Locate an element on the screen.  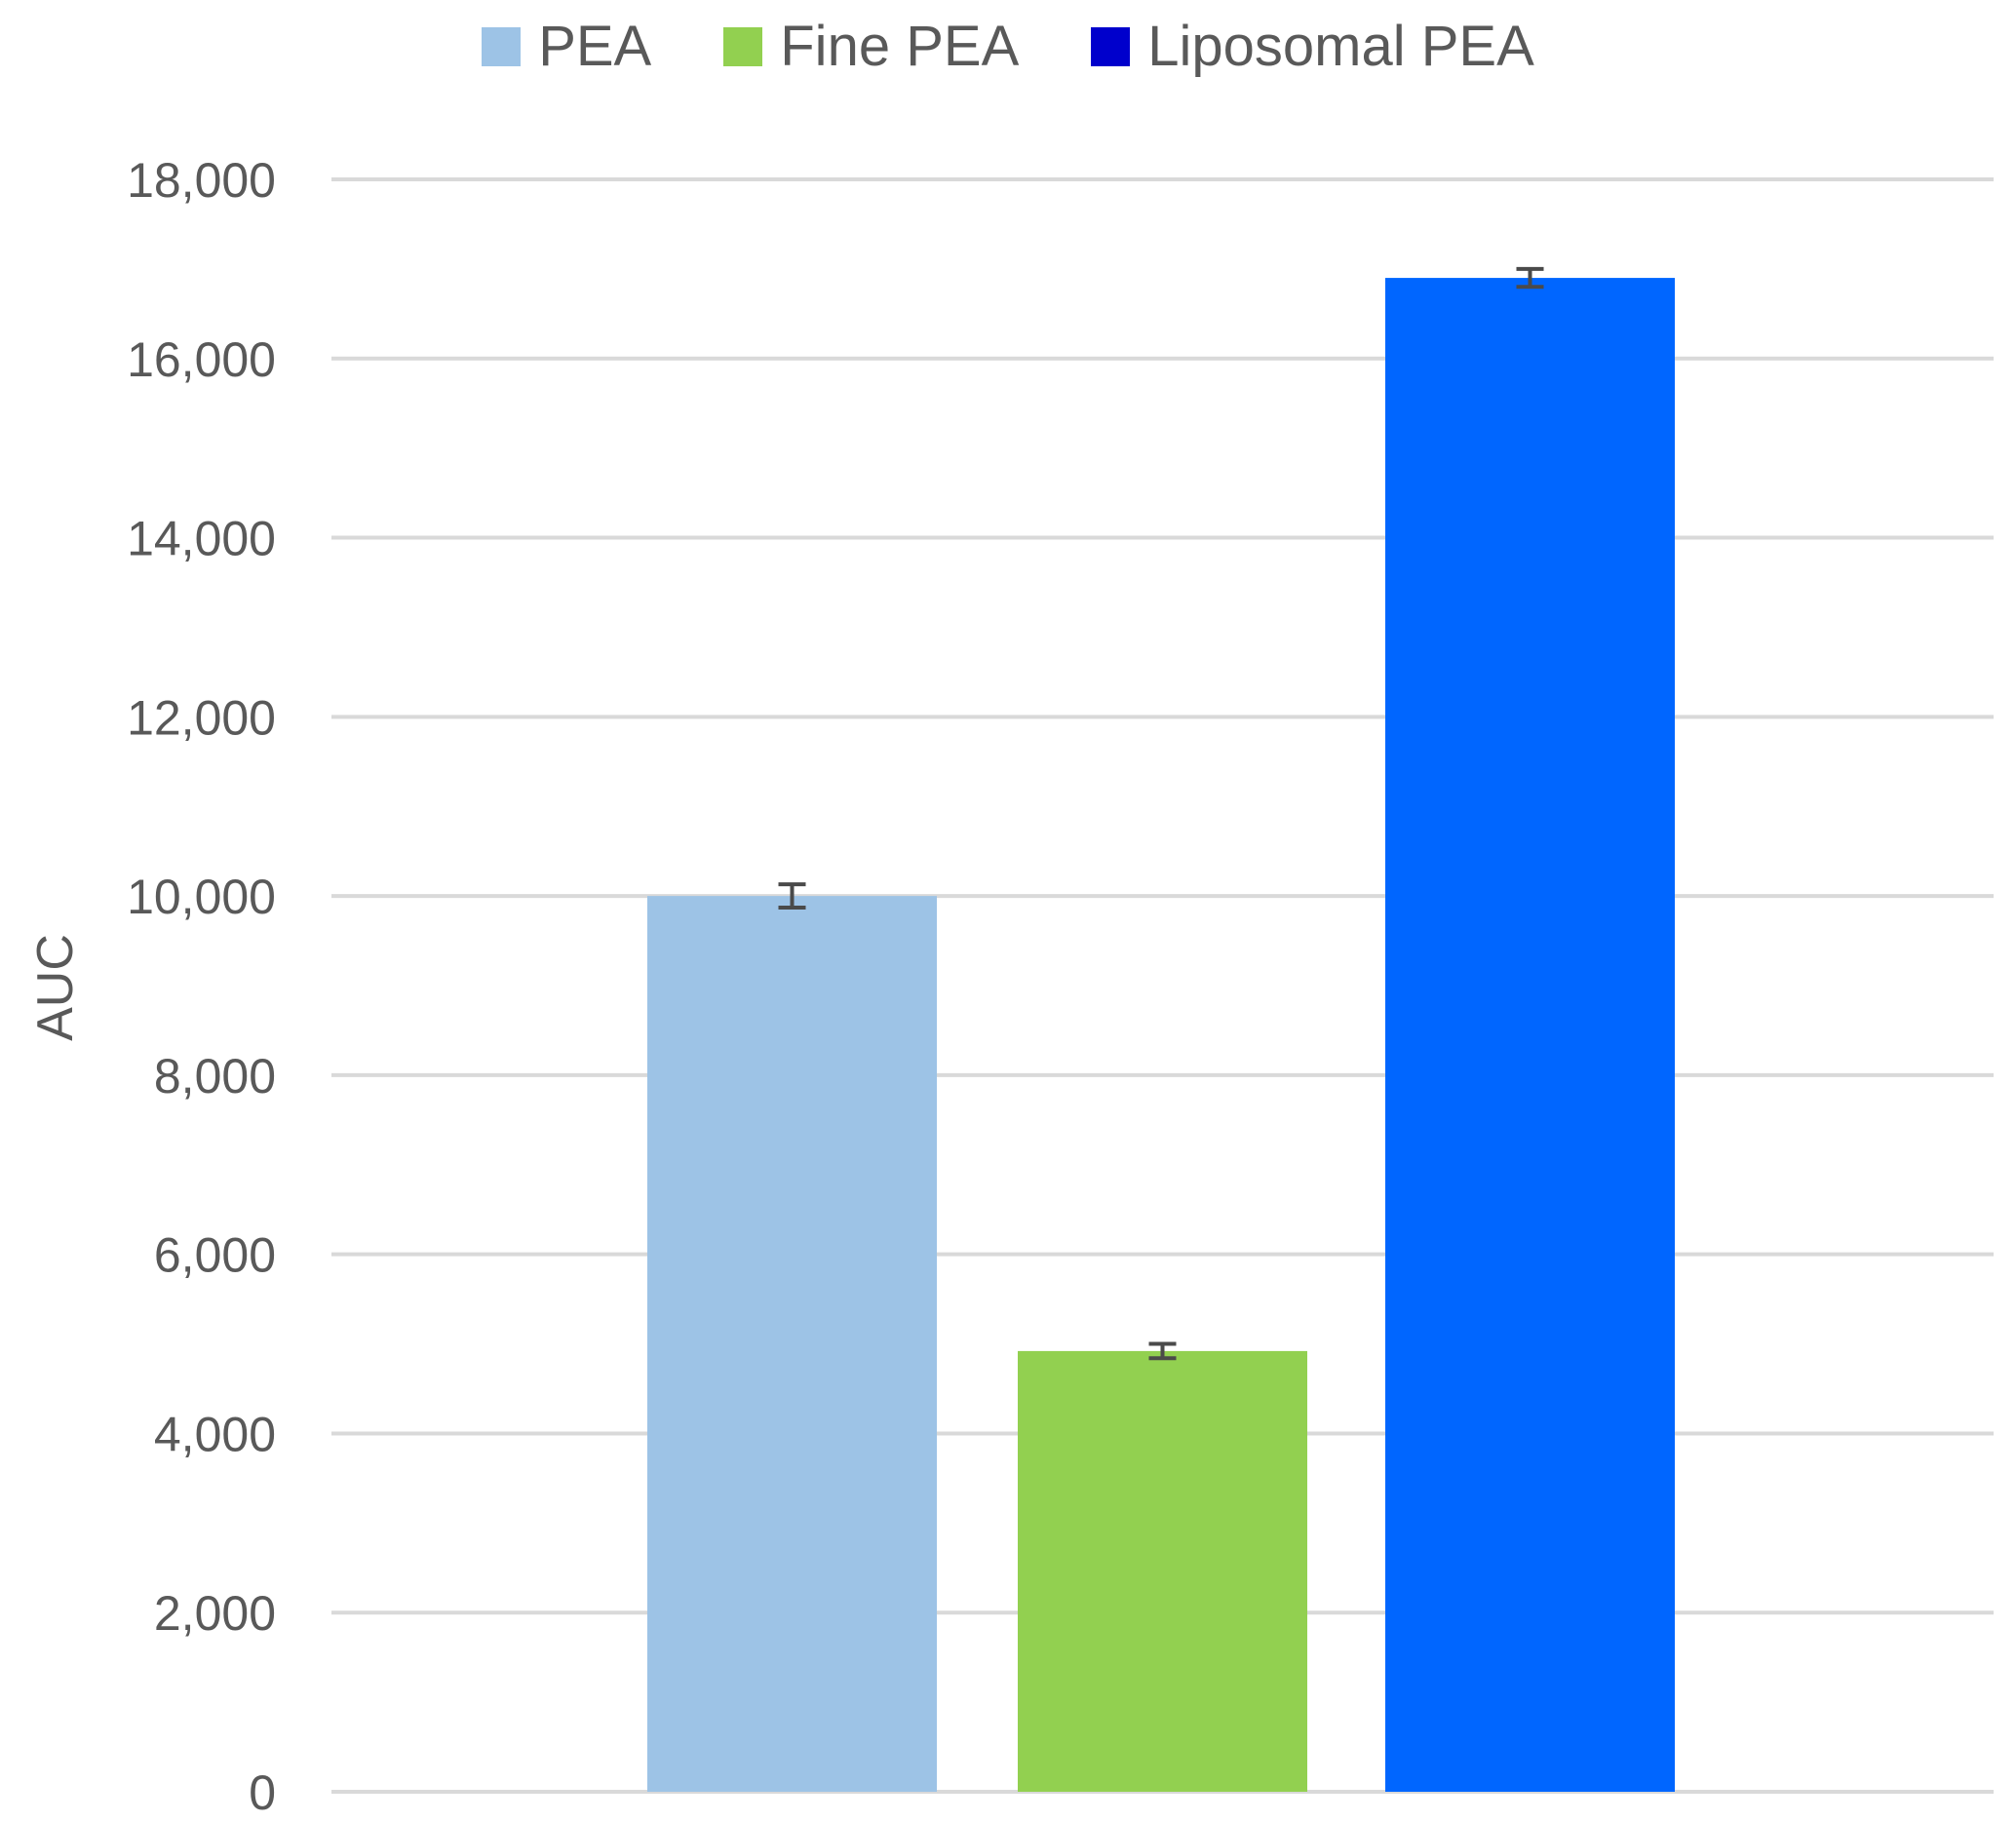
error-bar-liposomal-pea is located at coordinates (1530, 278).